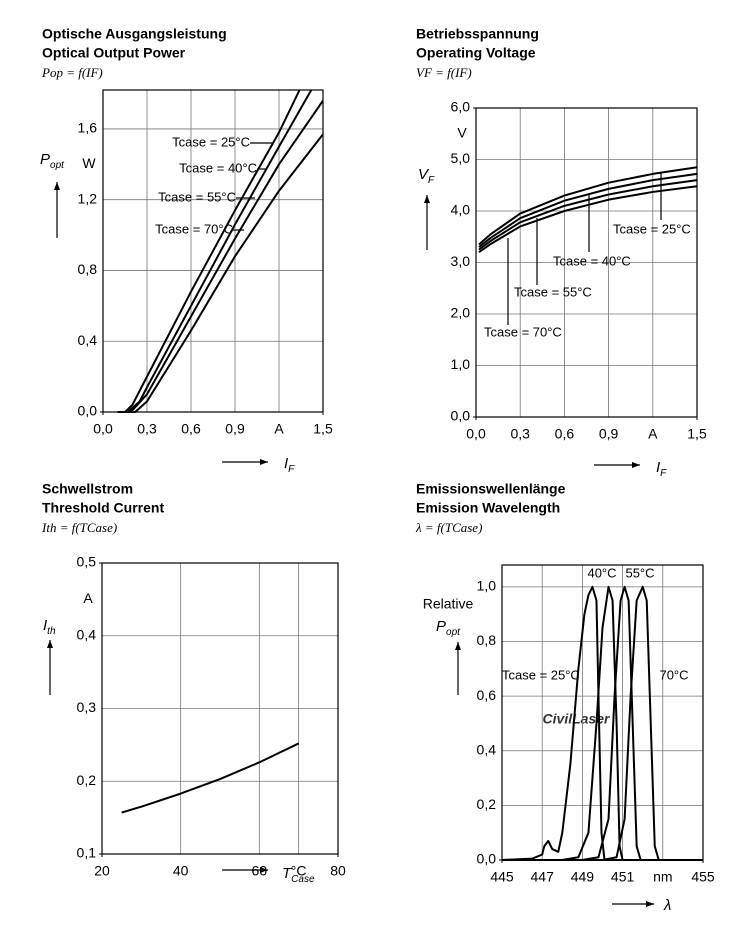 This screenshot has width=756, height=945. Describe the element at coordinates (523, 331) in the screenshot. I see `curve-label: Tcase = 70°C` at that location.